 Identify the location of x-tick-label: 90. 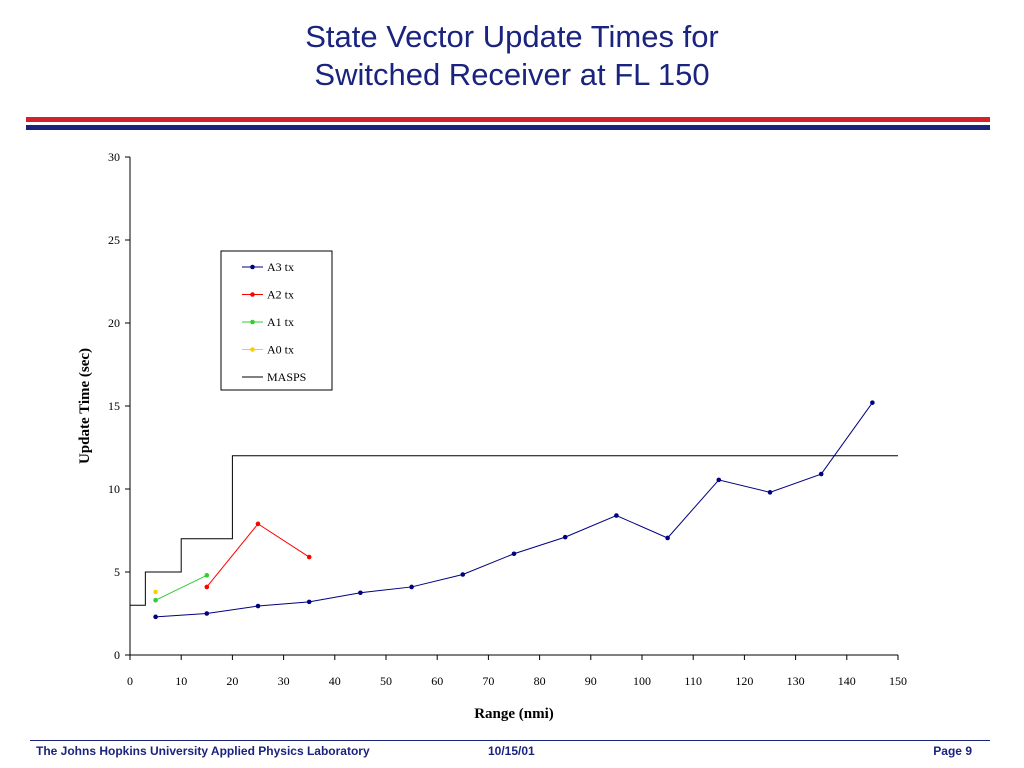
(591, 681).